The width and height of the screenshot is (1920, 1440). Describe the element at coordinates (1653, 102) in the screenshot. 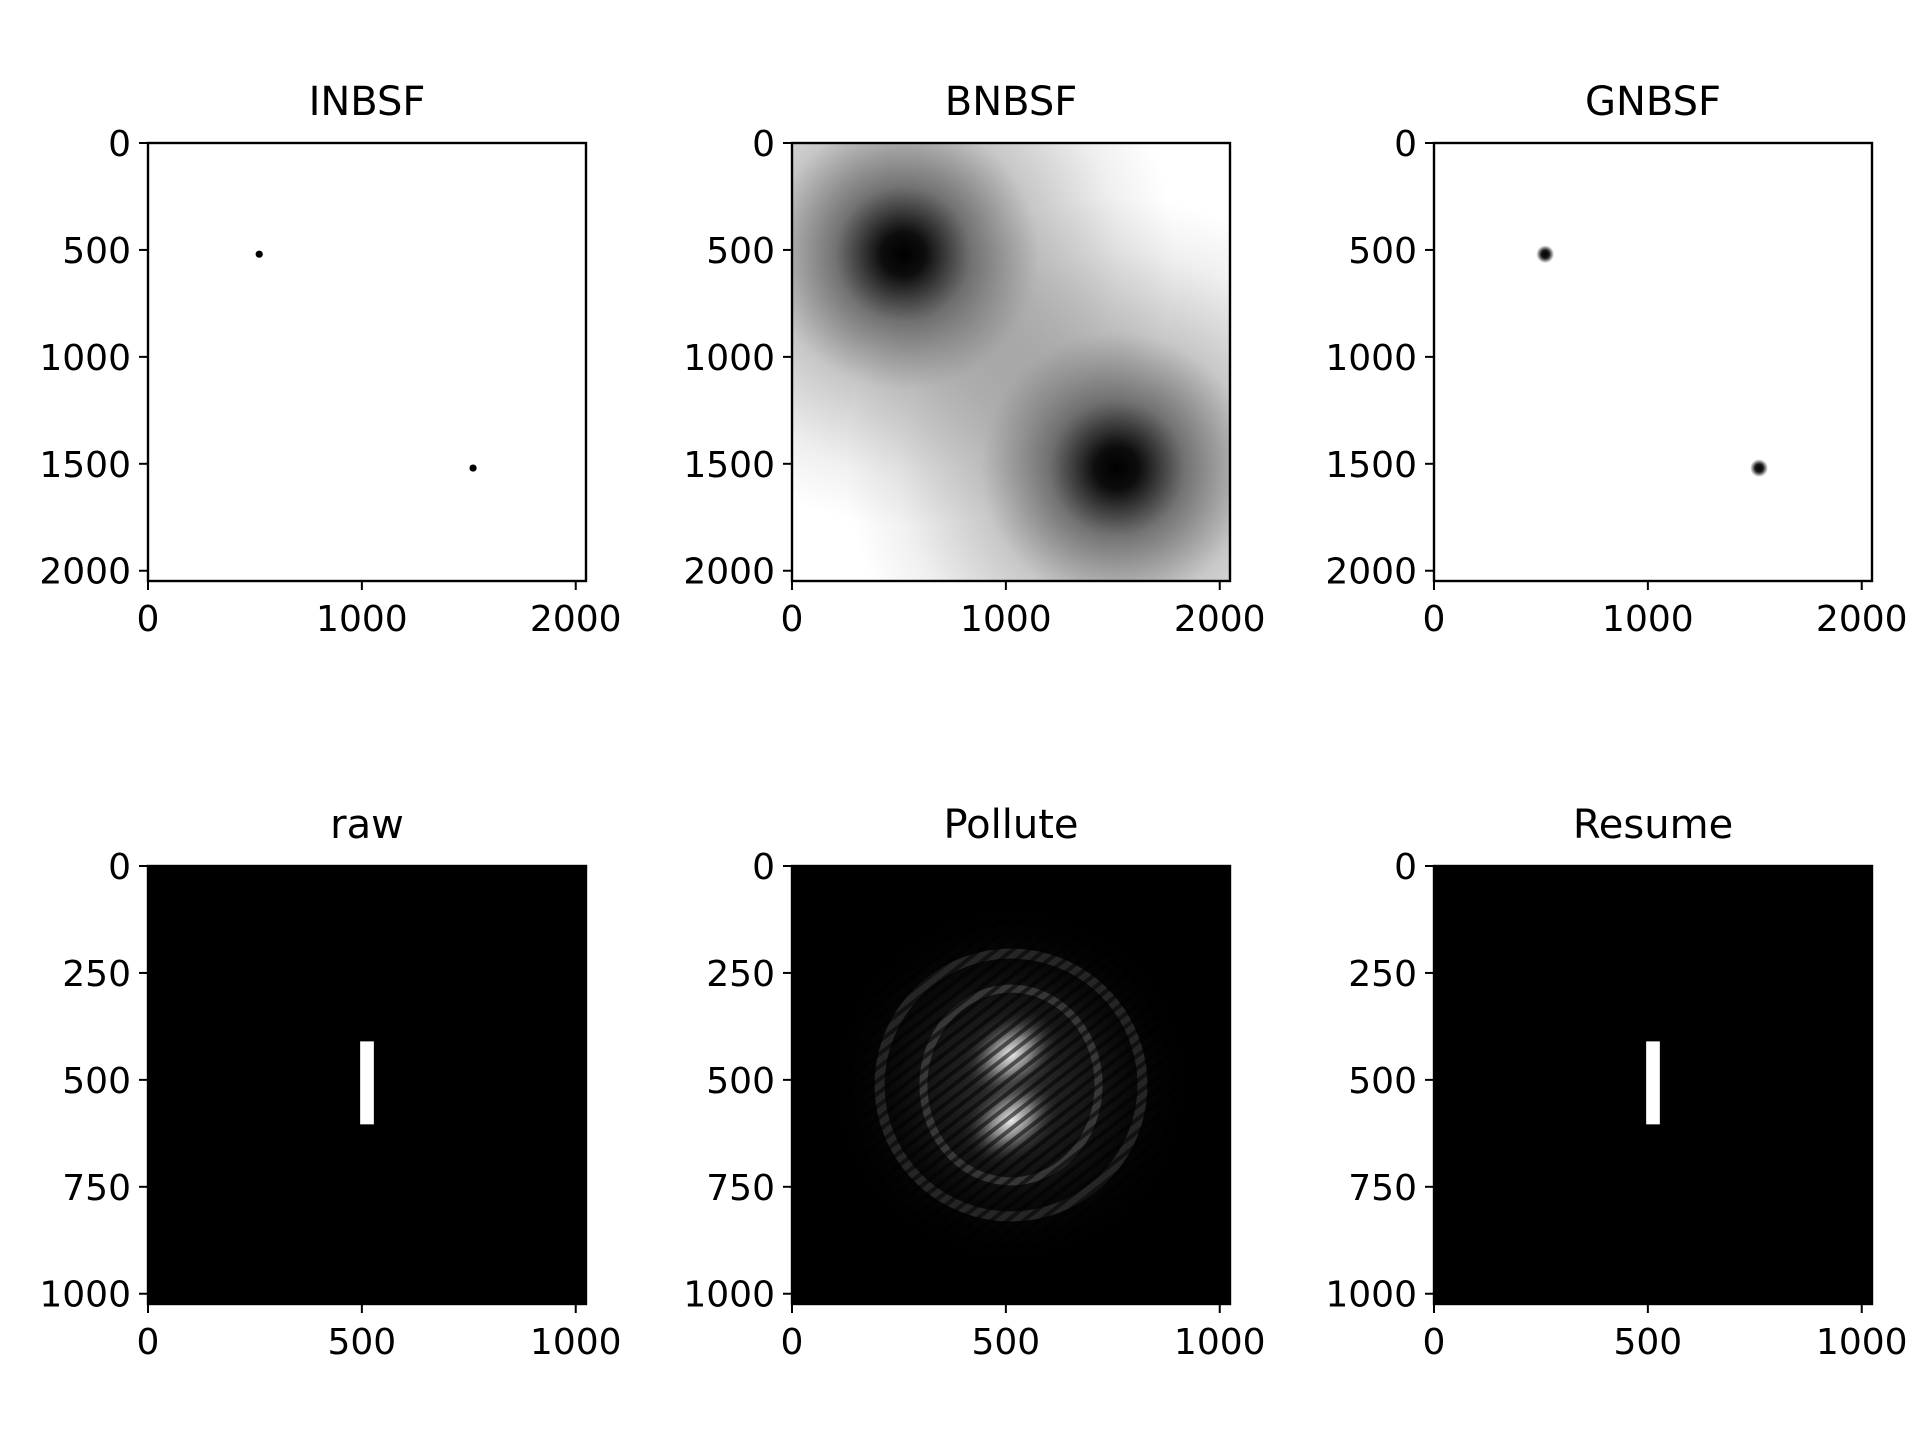

I see `panel-title: GNBSF` at that location.